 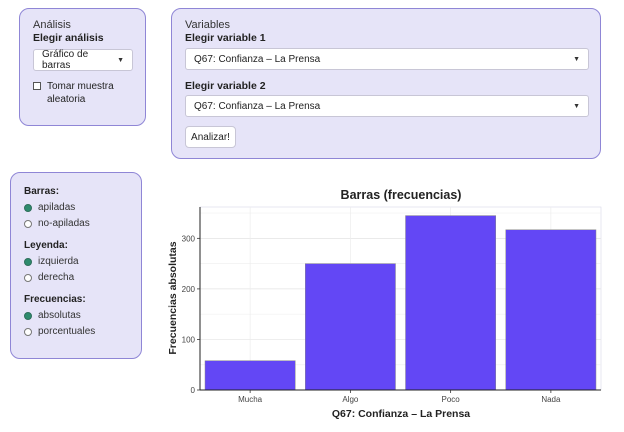 I want to click on radio-label: no-apiladas, so click(x=64, y=223).